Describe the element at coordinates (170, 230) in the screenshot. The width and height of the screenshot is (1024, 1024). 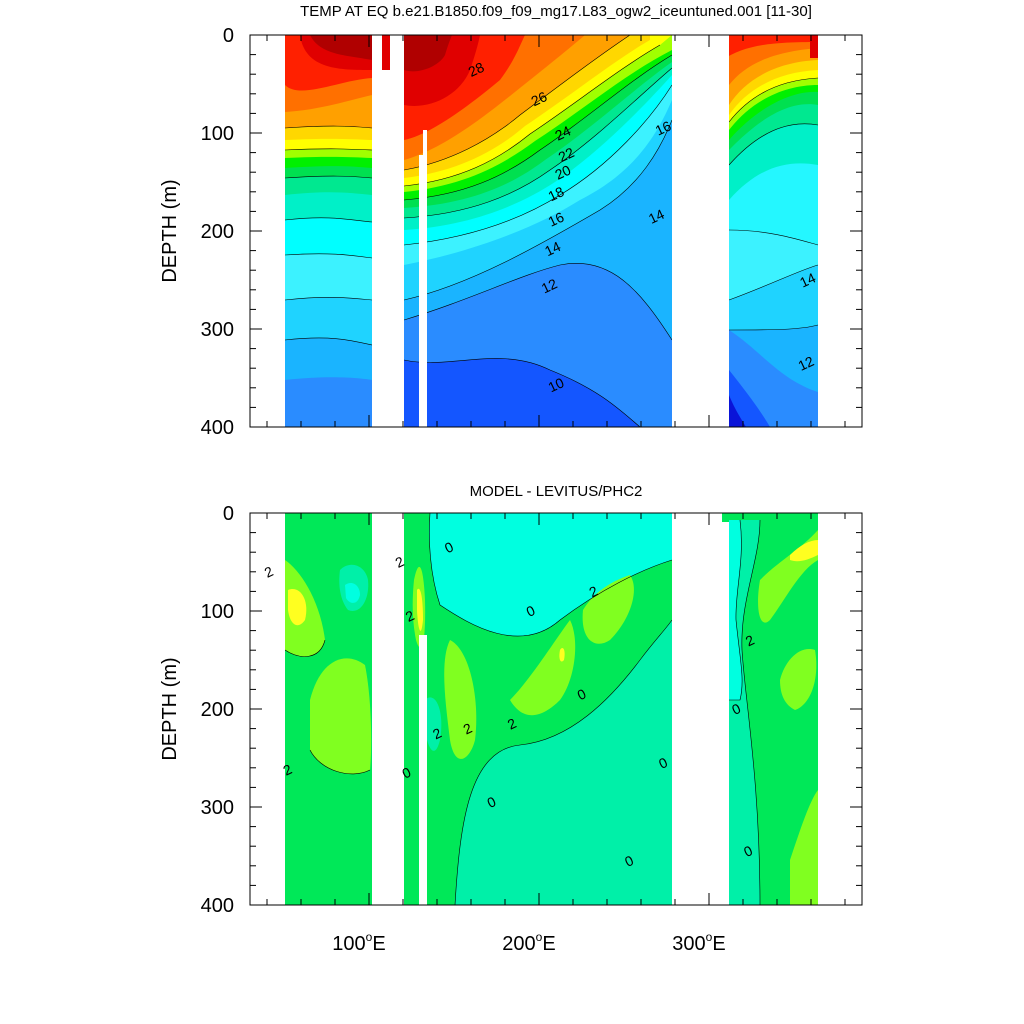
I see `temp-ylabel: DEPTH (m)` at that location.